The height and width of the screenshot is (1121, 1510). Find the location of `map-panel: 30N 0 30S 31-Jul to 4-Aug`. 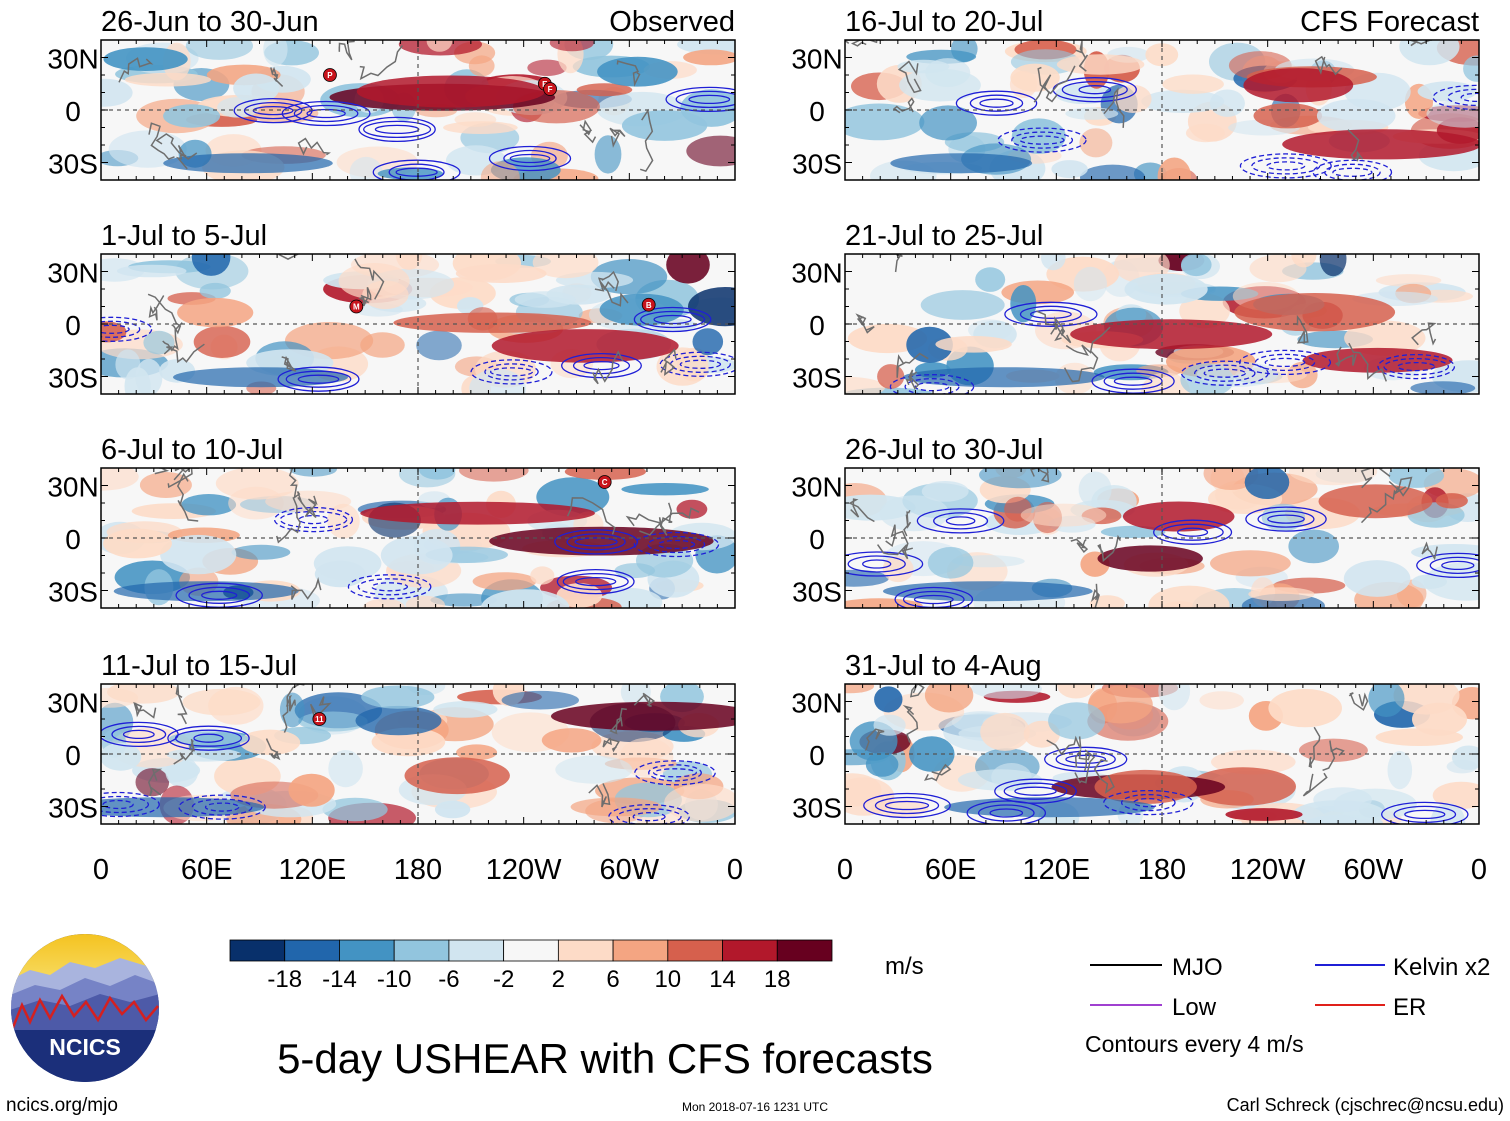

map-panel: 30N 0 30S 31-Jul to 4-Aug is located at coordinates (1135, 737).